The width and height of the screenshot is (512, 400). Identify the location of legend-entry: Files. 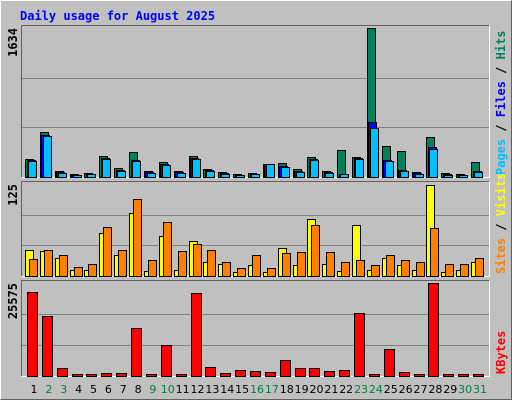
(501, 99).